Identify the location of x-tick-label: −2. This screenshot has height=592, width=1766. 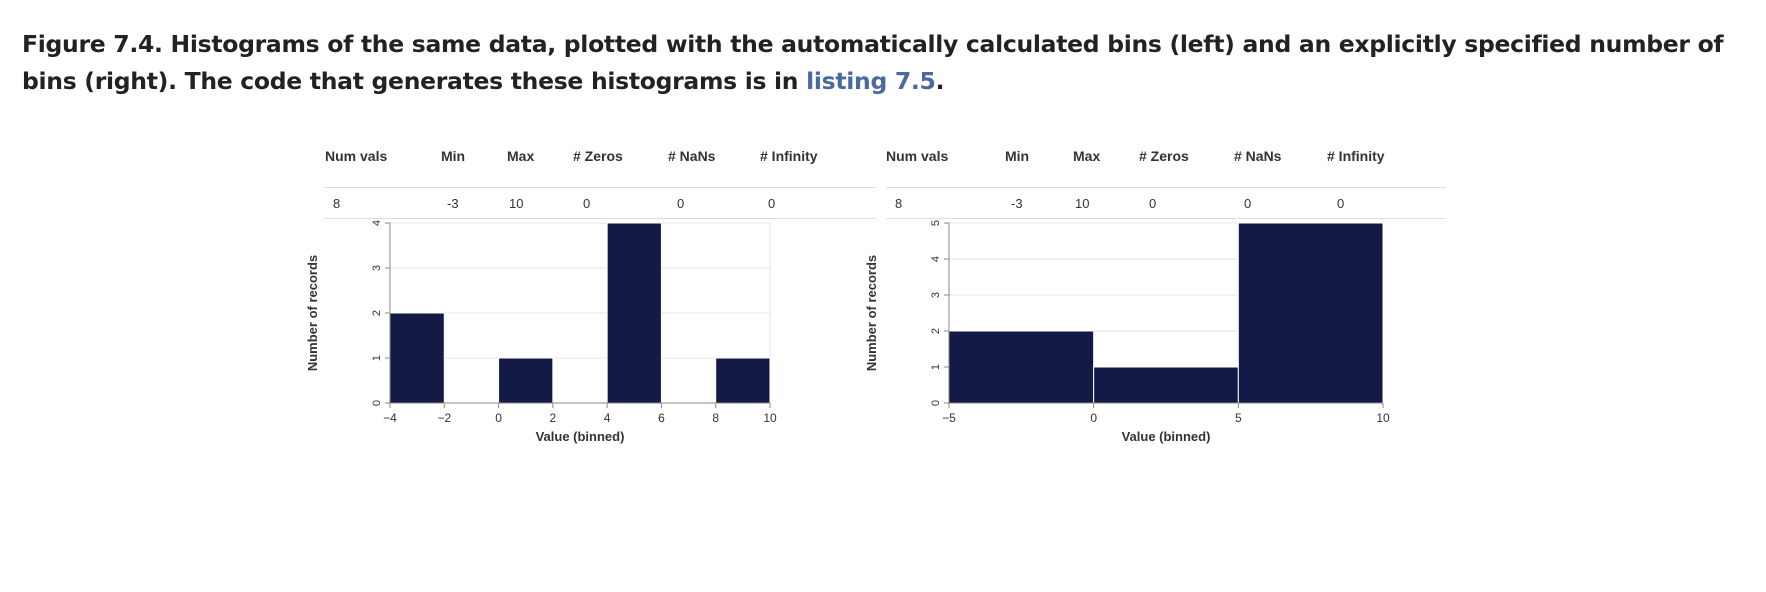
(444, 418).